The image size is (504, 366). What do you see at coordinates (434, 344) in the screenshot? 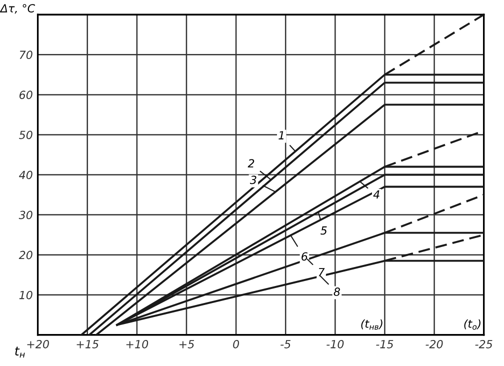
I see `x-tick-label: -20` at bounding box center [434, 344].